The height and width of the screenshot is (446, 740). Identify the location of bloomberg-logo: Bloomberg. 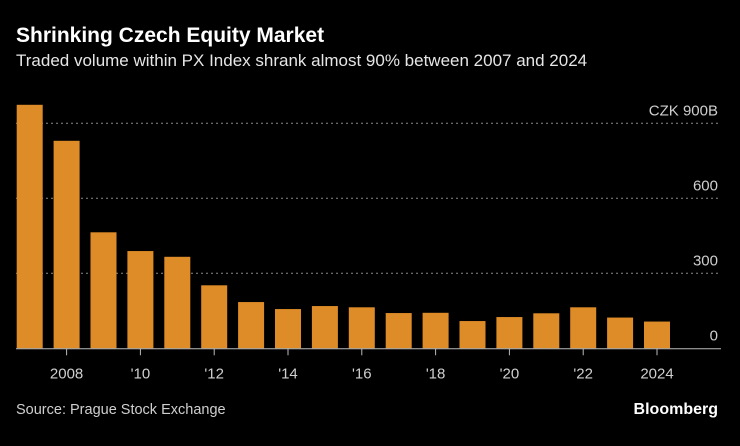
(675, 409).